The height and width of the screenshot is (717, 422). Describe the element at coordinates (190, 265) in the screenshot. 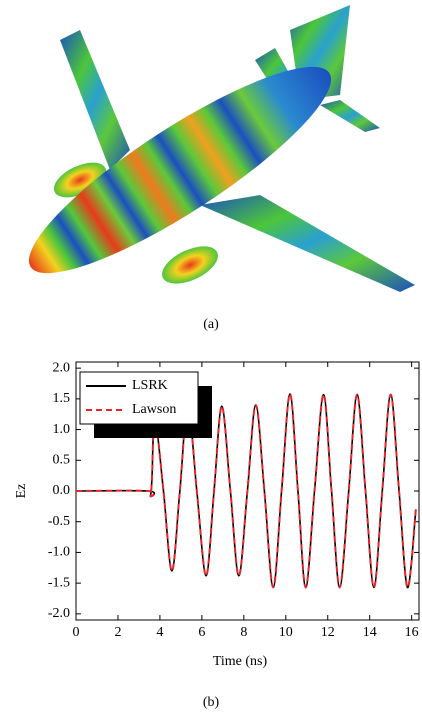

I see `right-engine` at that location.